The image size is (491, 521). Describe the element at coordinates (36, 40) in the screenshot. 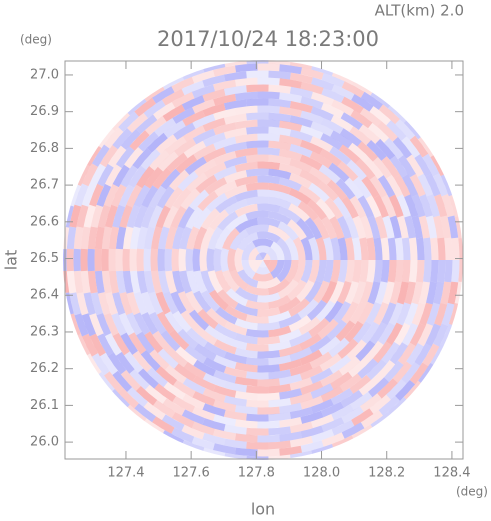

I see `y-unit: (deg)` at that location.